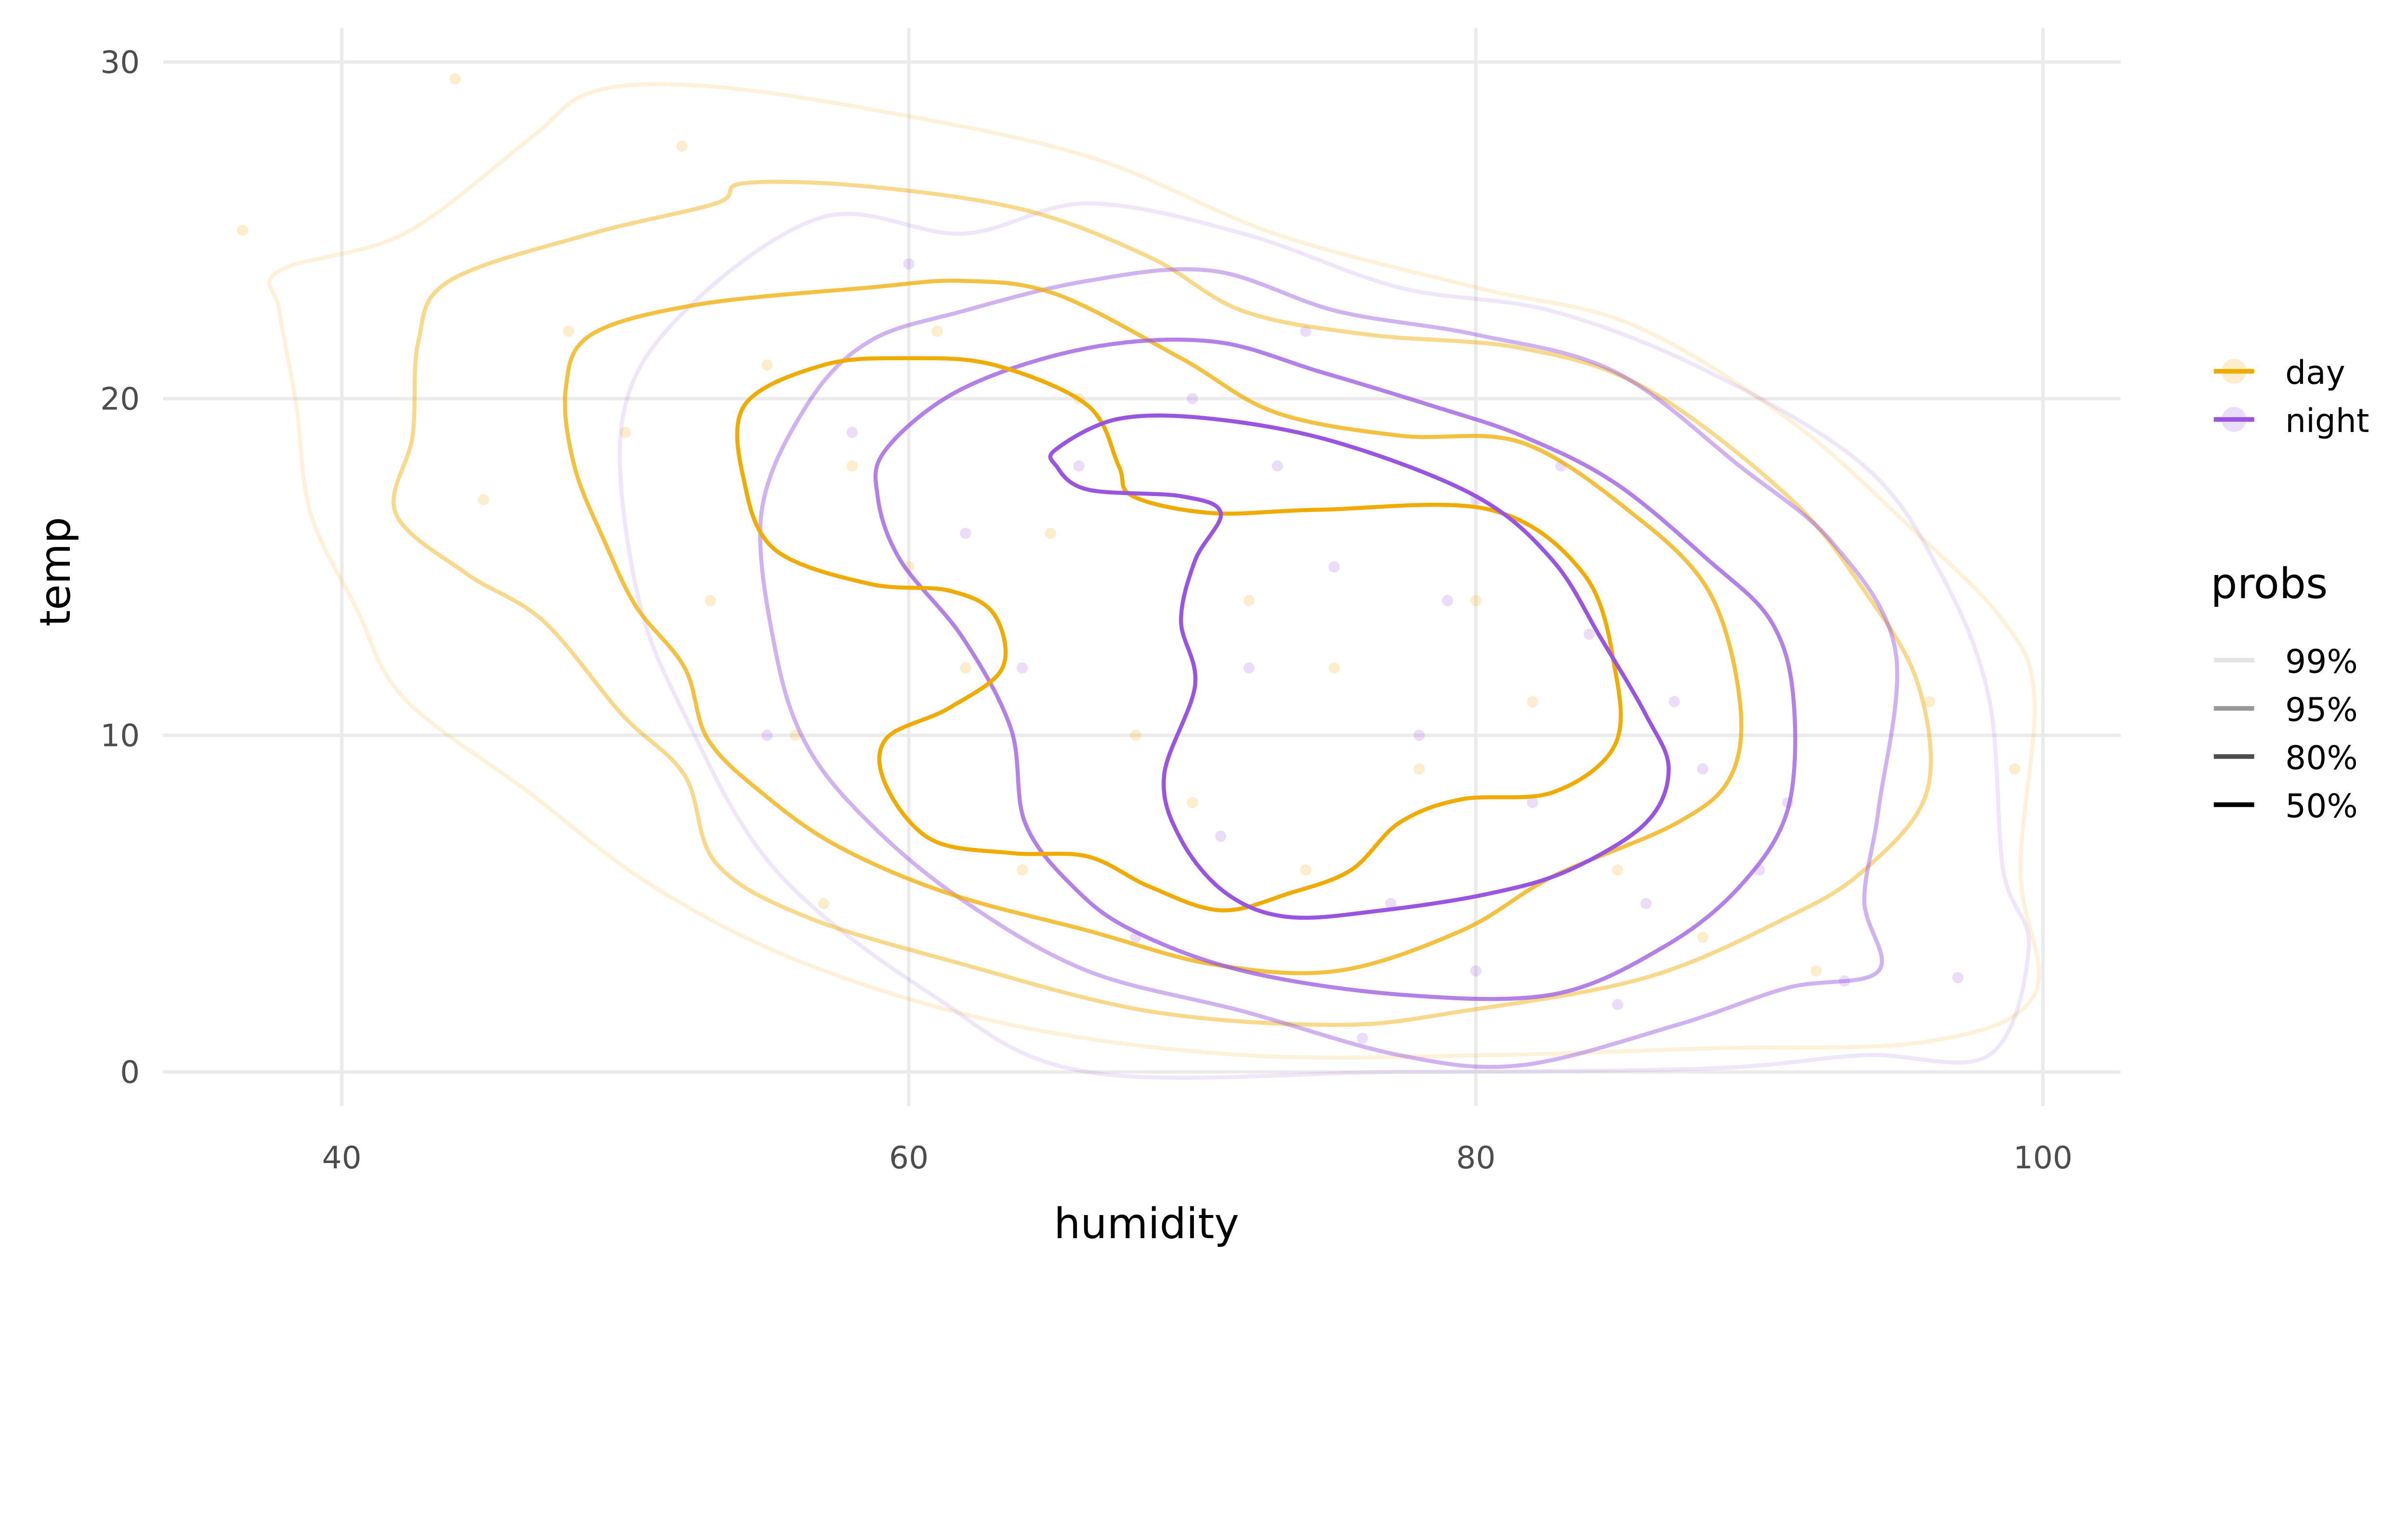 The height and width of the screenshot is (1517, 2408). Describe the element at coordinates (2321, 710) in the screenshot. I see `legend-label-prob: 95%` at that location.